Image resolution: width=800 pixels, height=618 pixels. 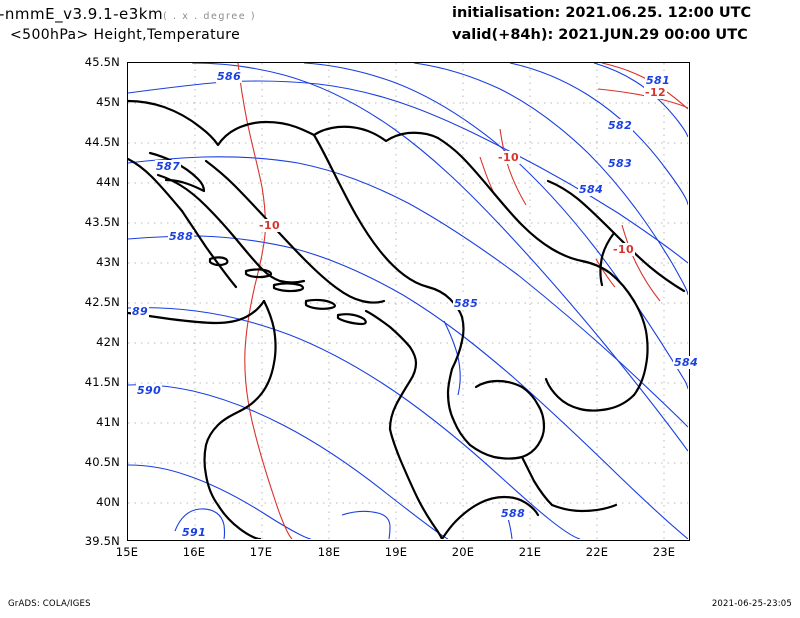 What do you see at coordinates (168, 166) in the screenshot?
I see `height-contour-label: 587` at bounding box center [168, 166].